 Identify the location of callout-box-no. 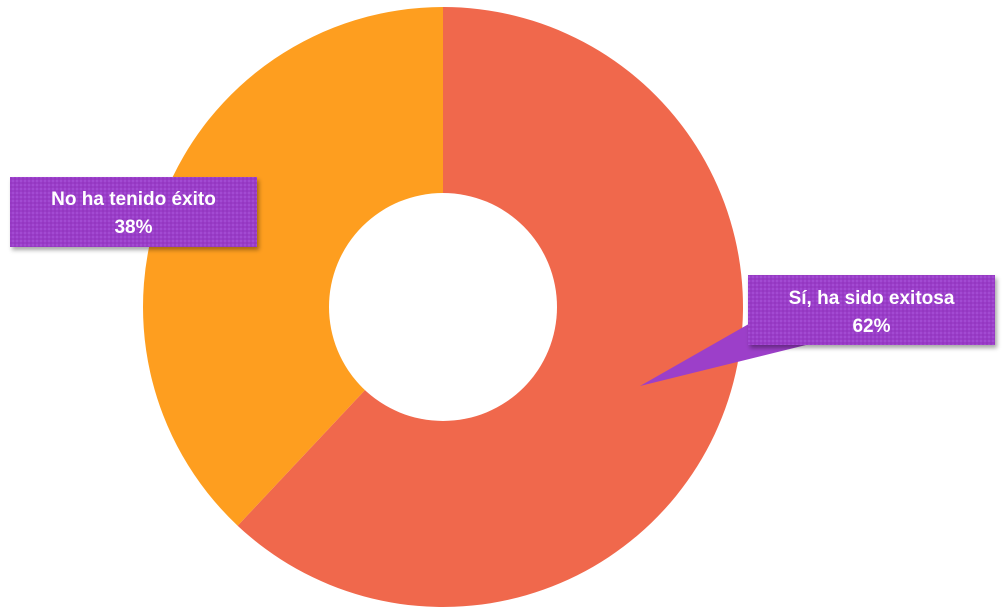
(133, 212).